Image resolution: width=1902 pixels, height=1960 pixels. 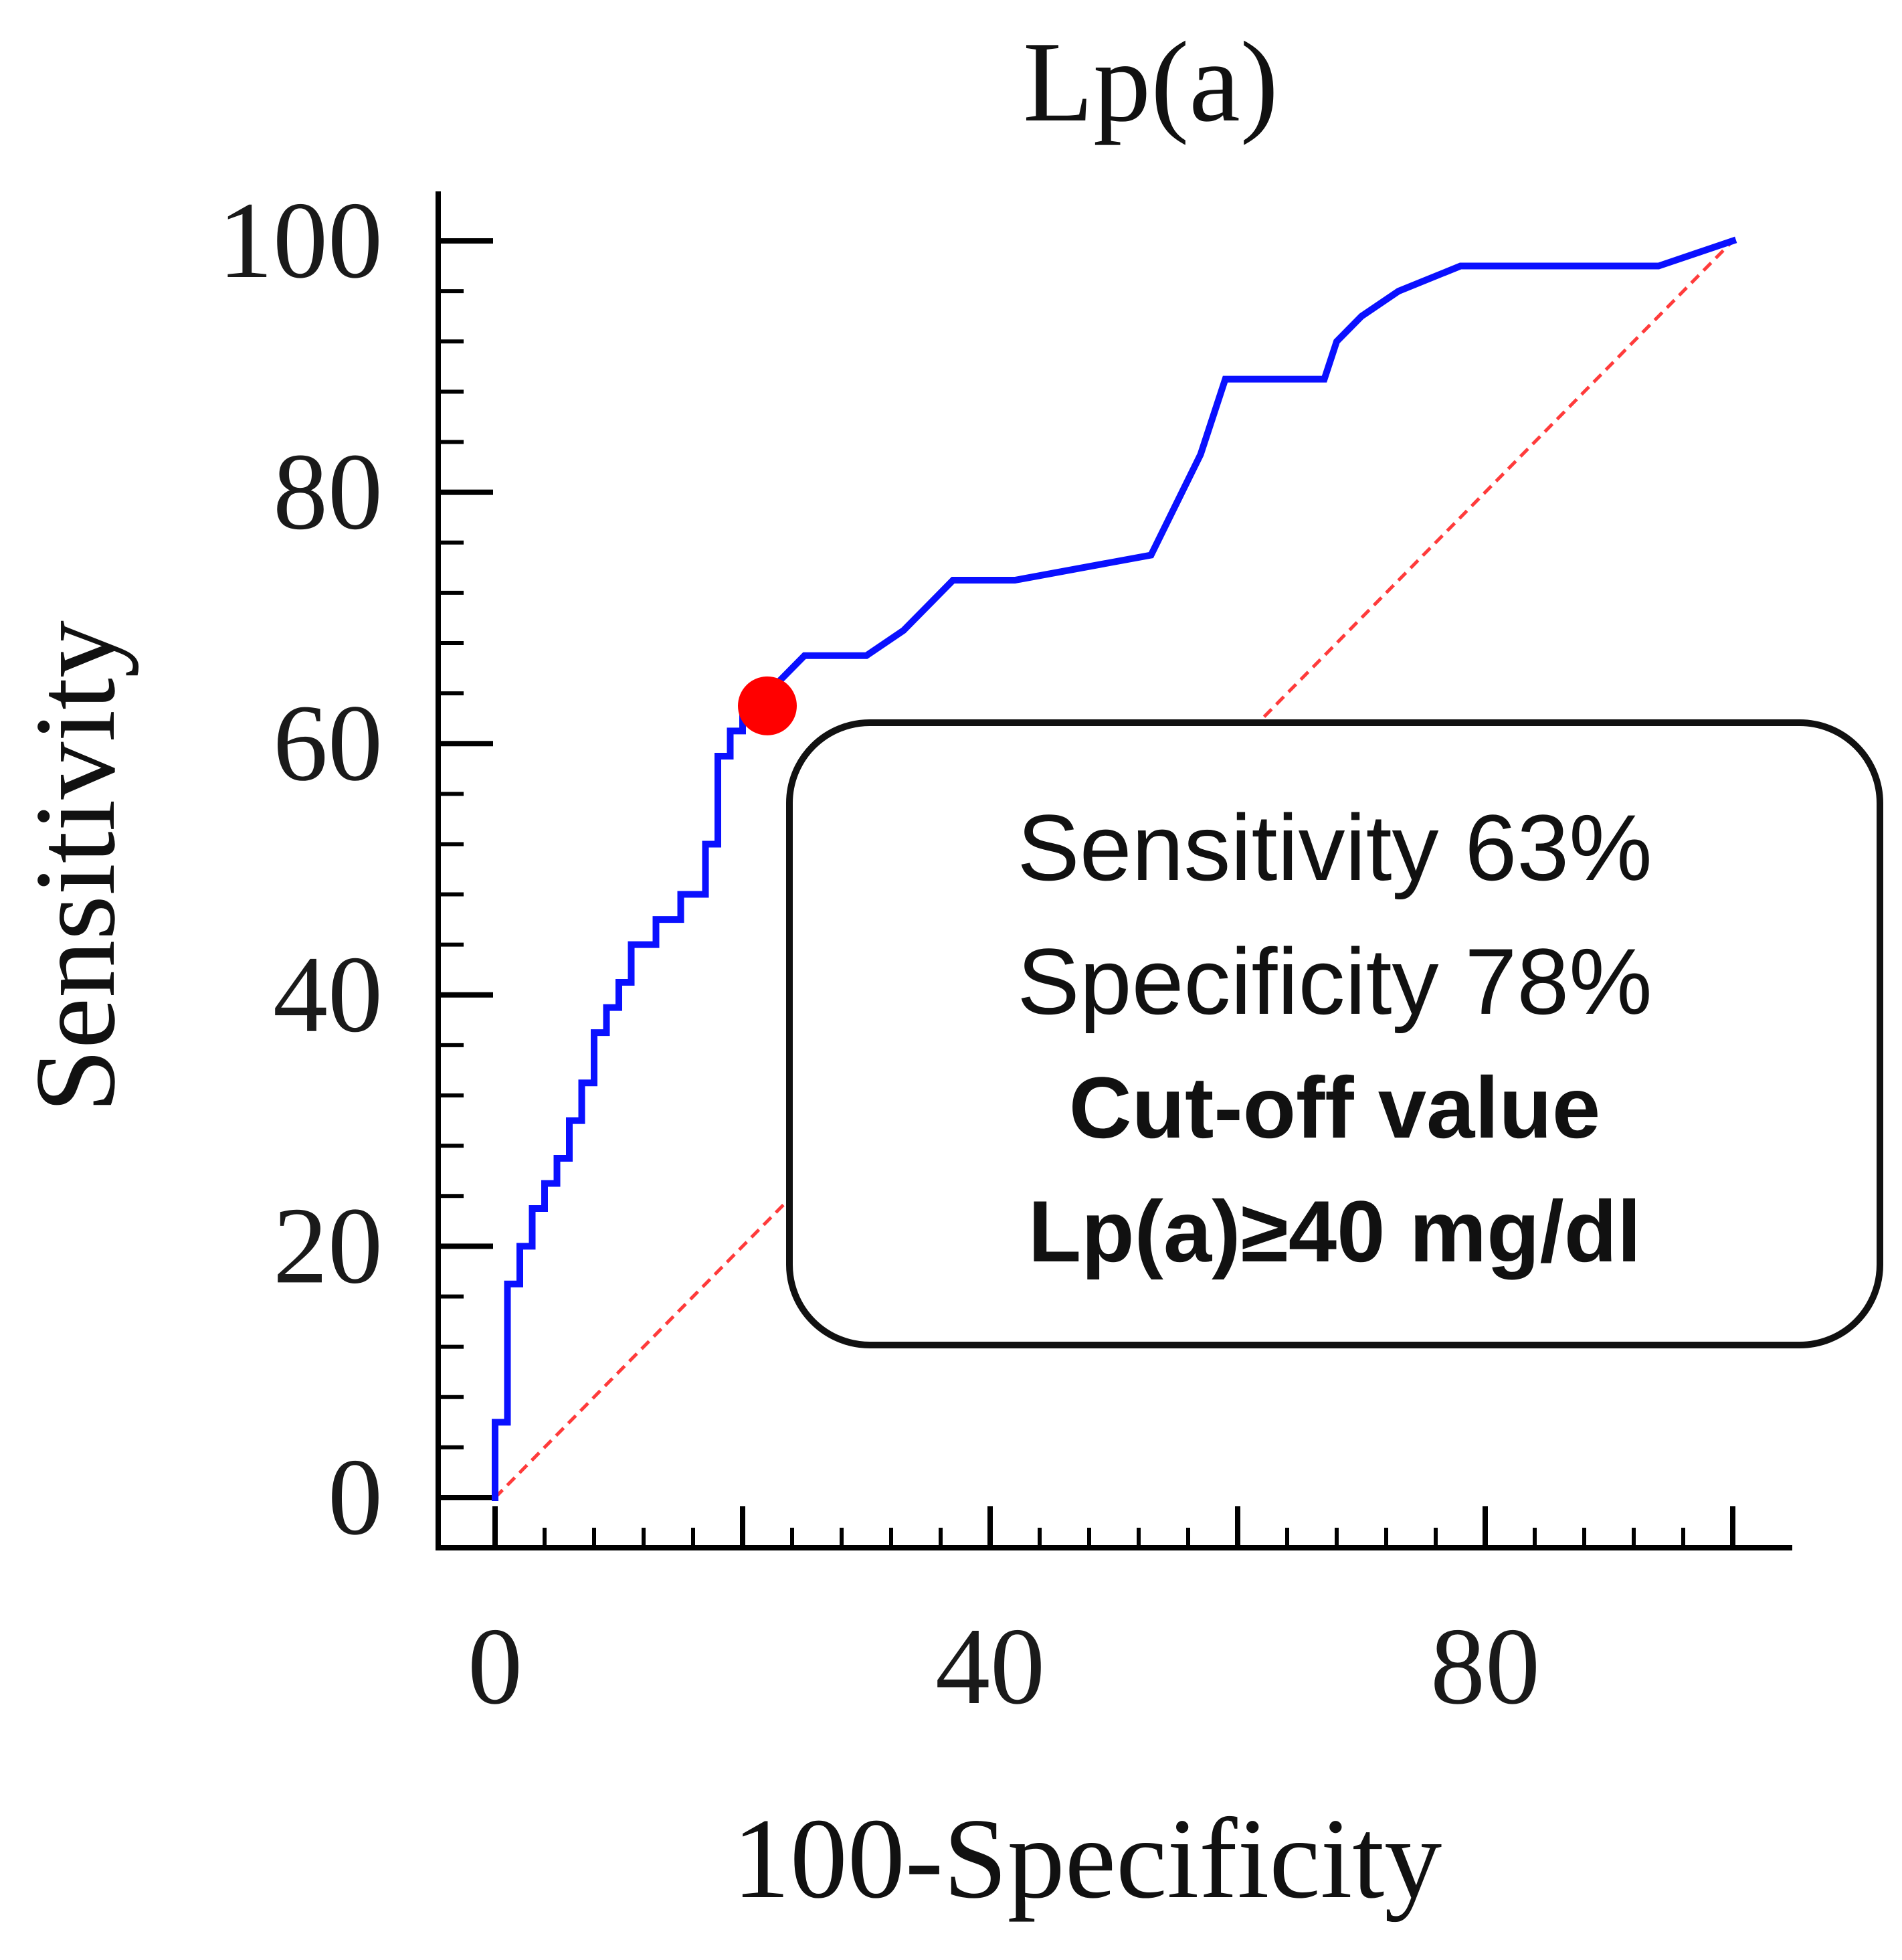 What do you see at coordinates (495, 1666) in the screenshot?
I see `x-tick-label: 0` at bounding box center [495, 1666].